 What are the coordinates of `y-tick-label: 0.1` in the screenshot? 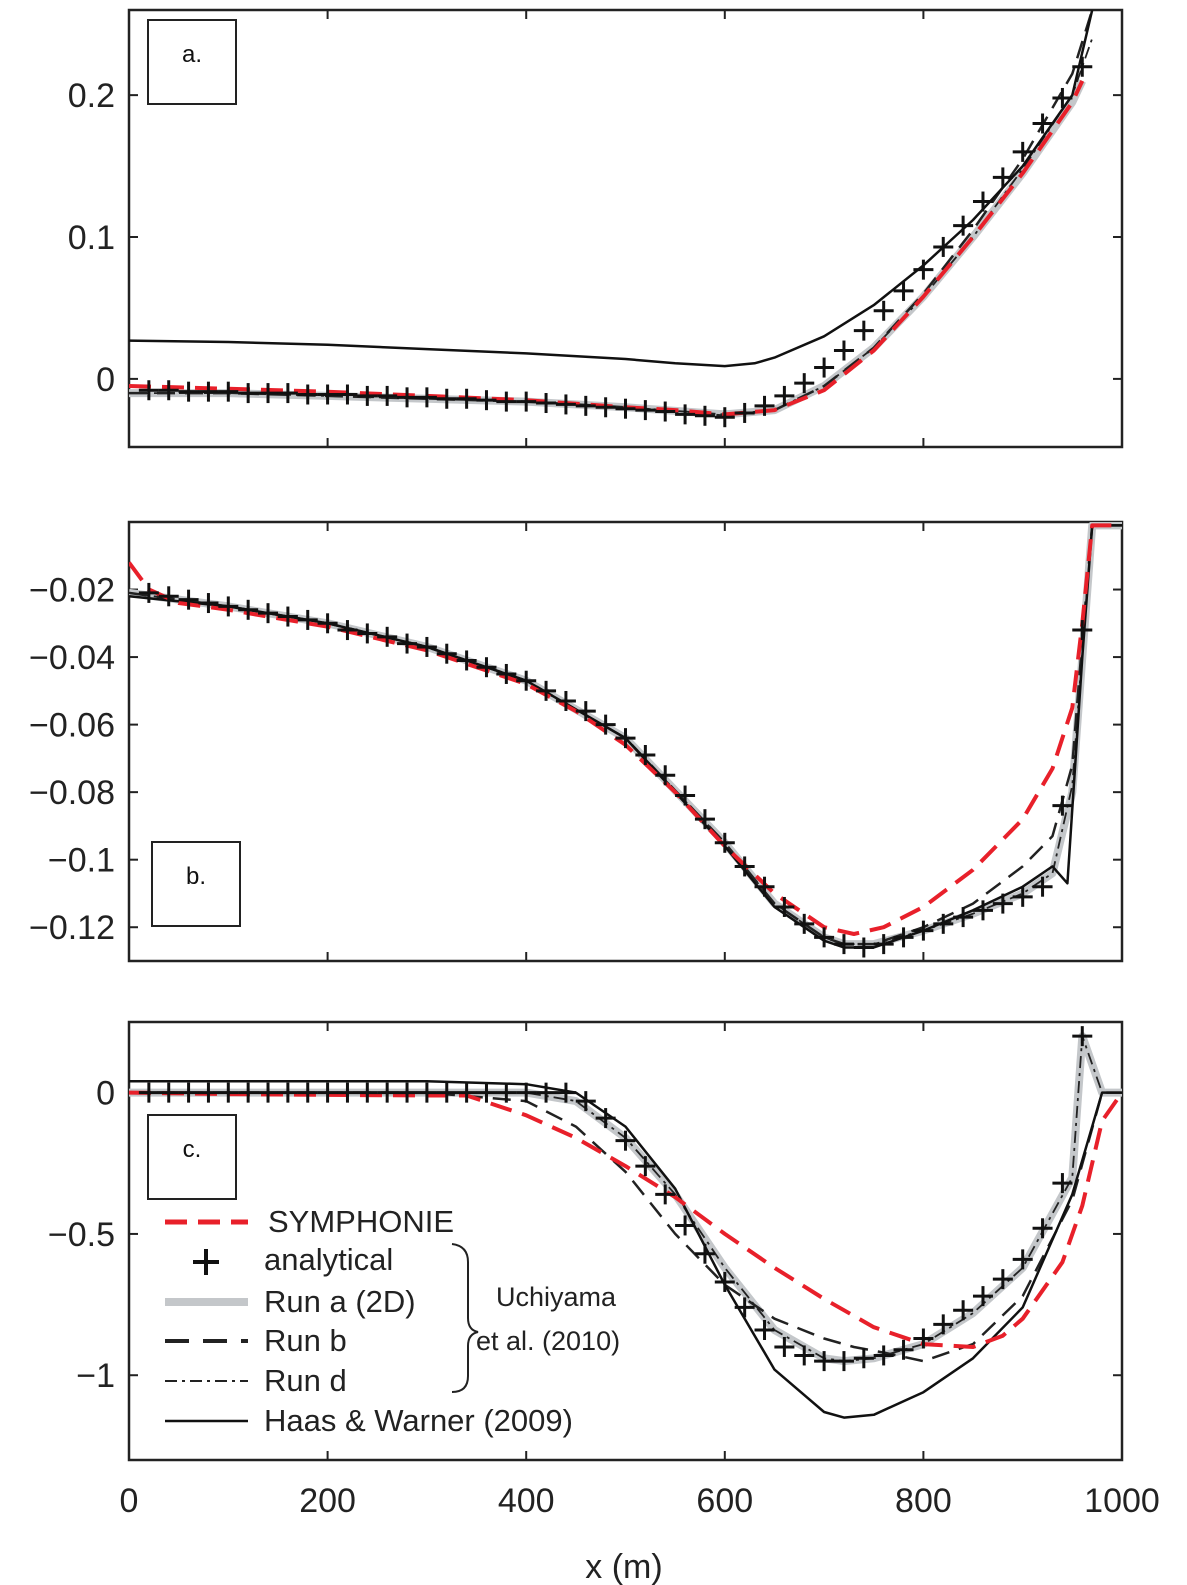 It's located at (91, 238).